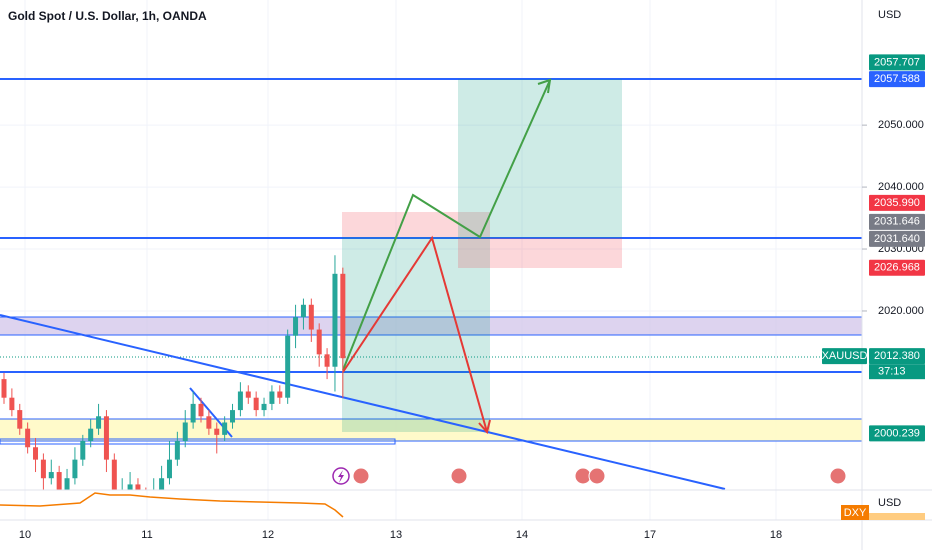 Image resolution: width=932 pixels, height=550 pixels. I want to click on price-tag-label: 2057.707, so click(897, 62).